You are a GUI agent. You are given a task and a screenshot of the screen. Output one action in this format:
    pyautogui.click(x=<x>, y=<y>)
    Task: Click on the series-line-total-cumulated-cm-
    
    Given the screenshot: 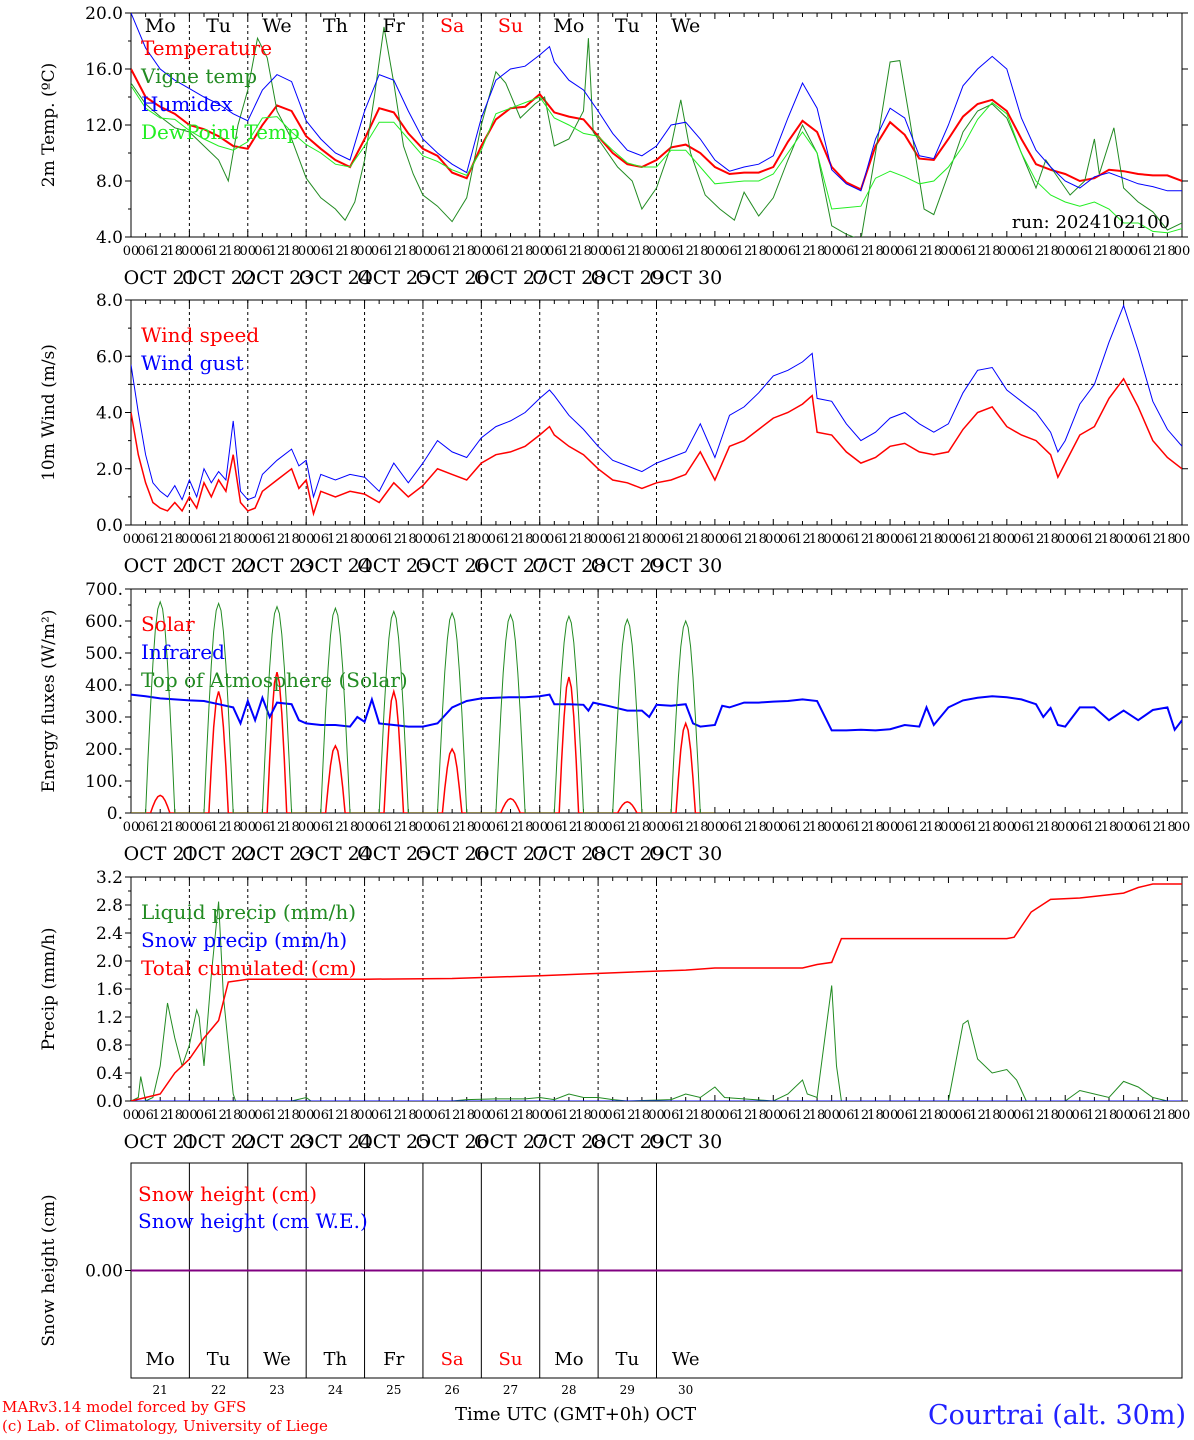 What is the action you would take?
    pyautogui.click(x=656, y=992)
    